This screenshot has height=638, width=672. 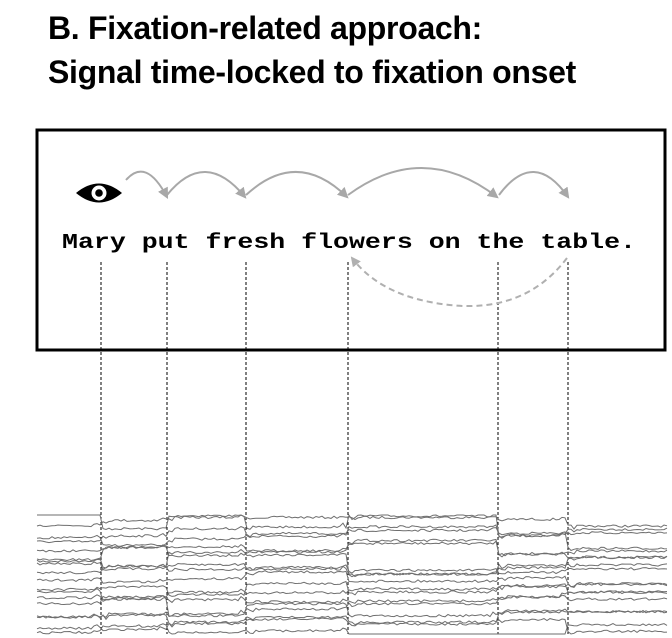 I want to click on eye-icon, so click(x=99, y=193).